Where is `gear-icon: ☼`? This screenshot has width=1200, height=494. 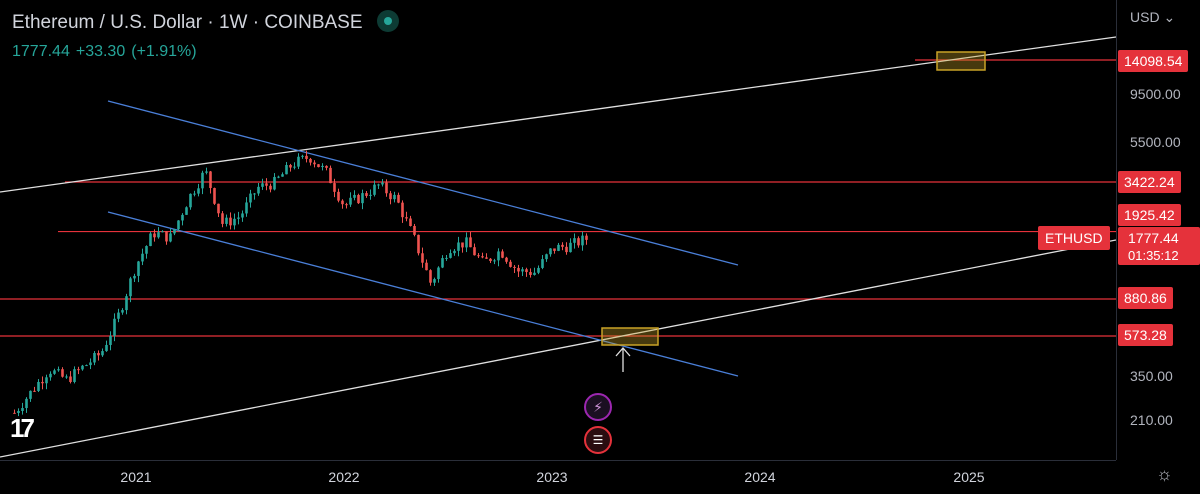
gear-icon: ☼ is located at coordinates (1164, 474).